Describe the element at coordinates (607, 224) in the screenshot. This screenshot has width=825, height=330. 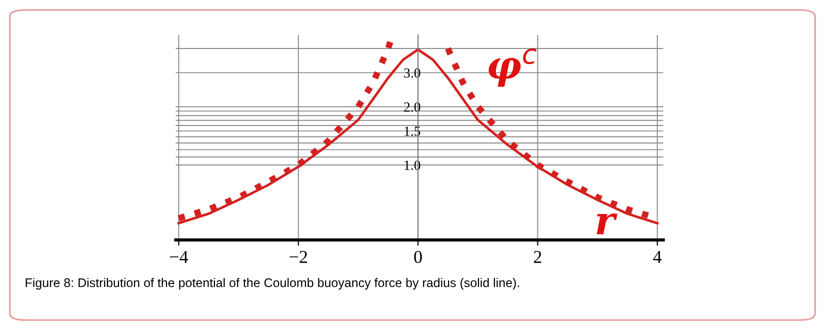
I see `annotation: r` at that location.